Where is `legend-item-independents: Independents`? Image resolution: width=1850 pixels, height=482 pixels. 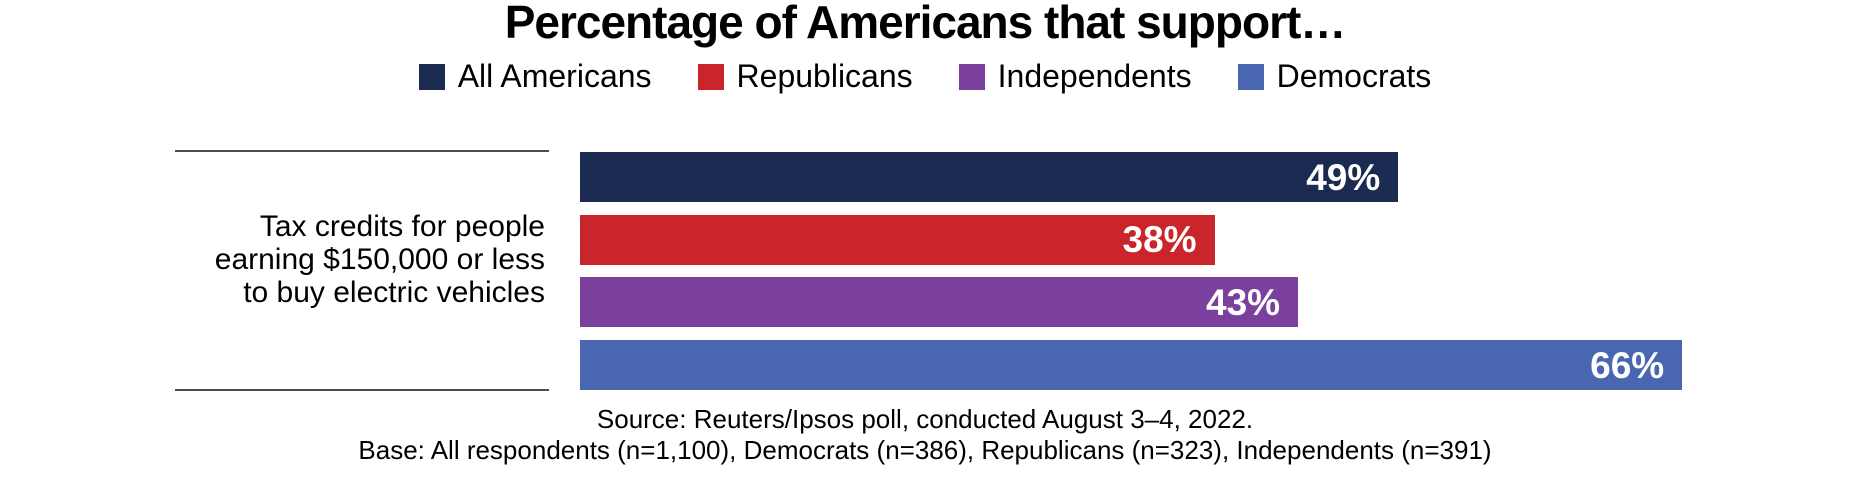
legend-item-independents: Independents is located at coordinates (1075, 76).